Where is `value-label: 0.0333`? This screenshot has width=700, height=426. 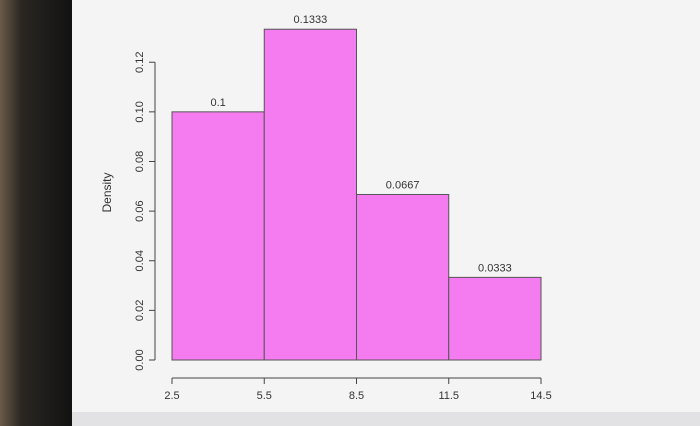
value-label: 0.0333 is located at coordinates (495, 268).